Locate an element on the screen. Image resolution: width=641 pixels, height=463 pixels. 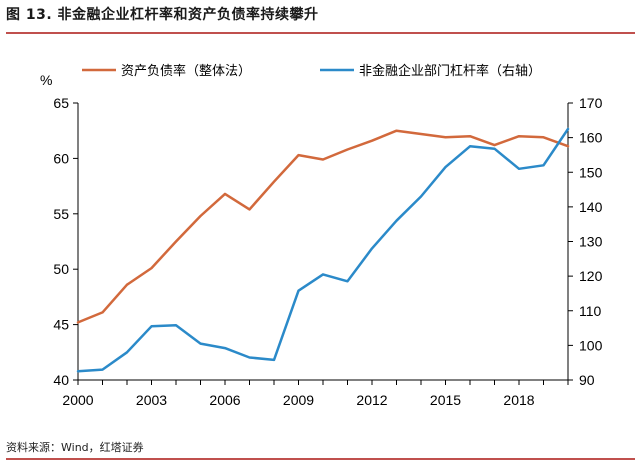
x-tick-label: 2006 is located at coordinates (224, 400).